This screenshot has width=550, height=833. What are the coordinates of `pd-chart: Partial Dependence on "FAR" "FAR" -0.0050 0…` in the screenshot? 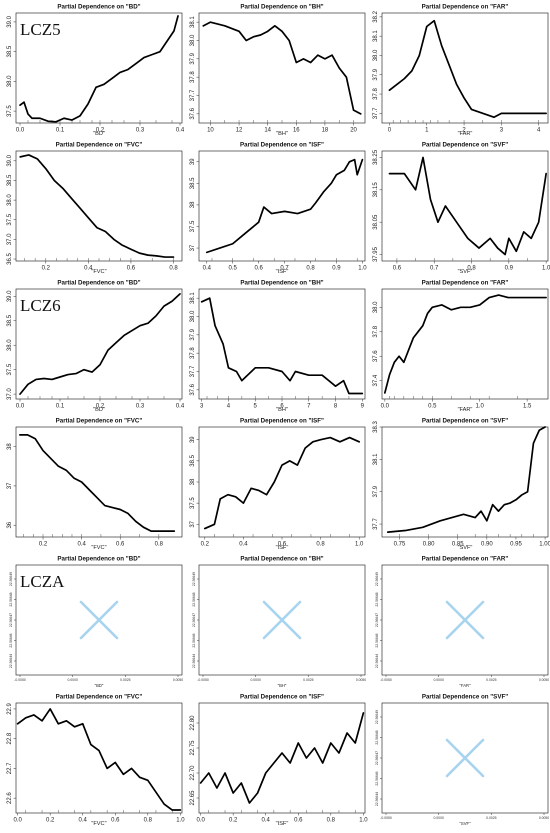 It's located at (462, 622).